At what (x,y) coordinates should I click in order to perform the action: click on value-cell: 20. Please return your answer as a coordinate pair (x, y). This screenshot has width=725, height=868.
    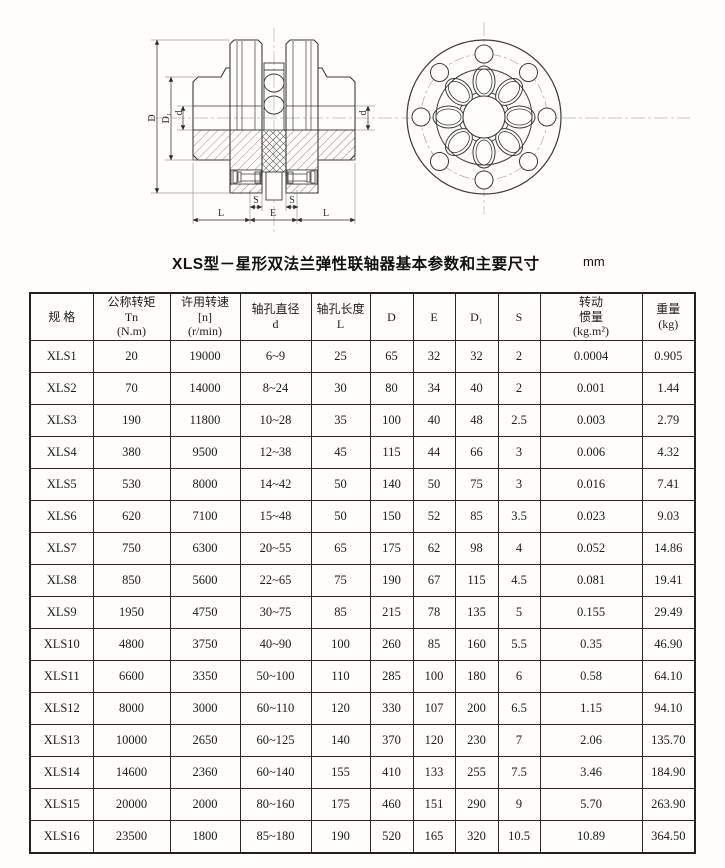
    Looking at the image, I should click on (131, 356).